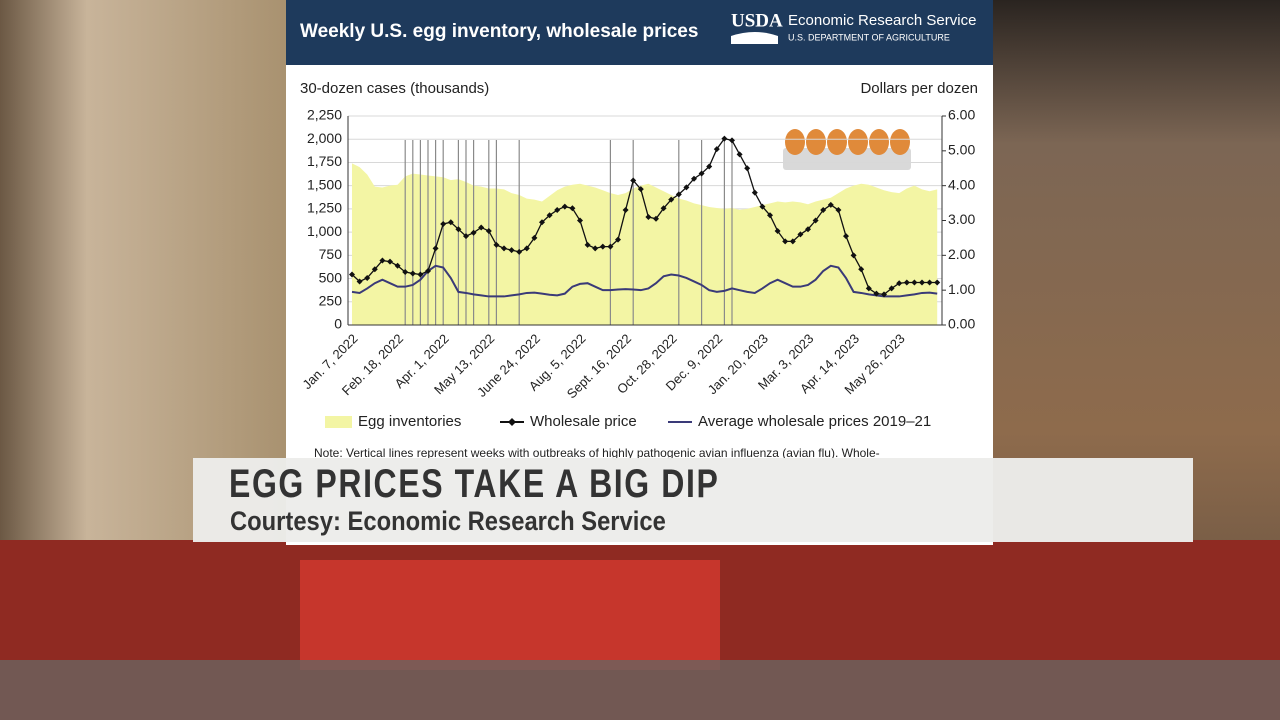 This screenshot has height=720, width=1280. I want to click on y-tick-label: 2,250, so click(324, 115).